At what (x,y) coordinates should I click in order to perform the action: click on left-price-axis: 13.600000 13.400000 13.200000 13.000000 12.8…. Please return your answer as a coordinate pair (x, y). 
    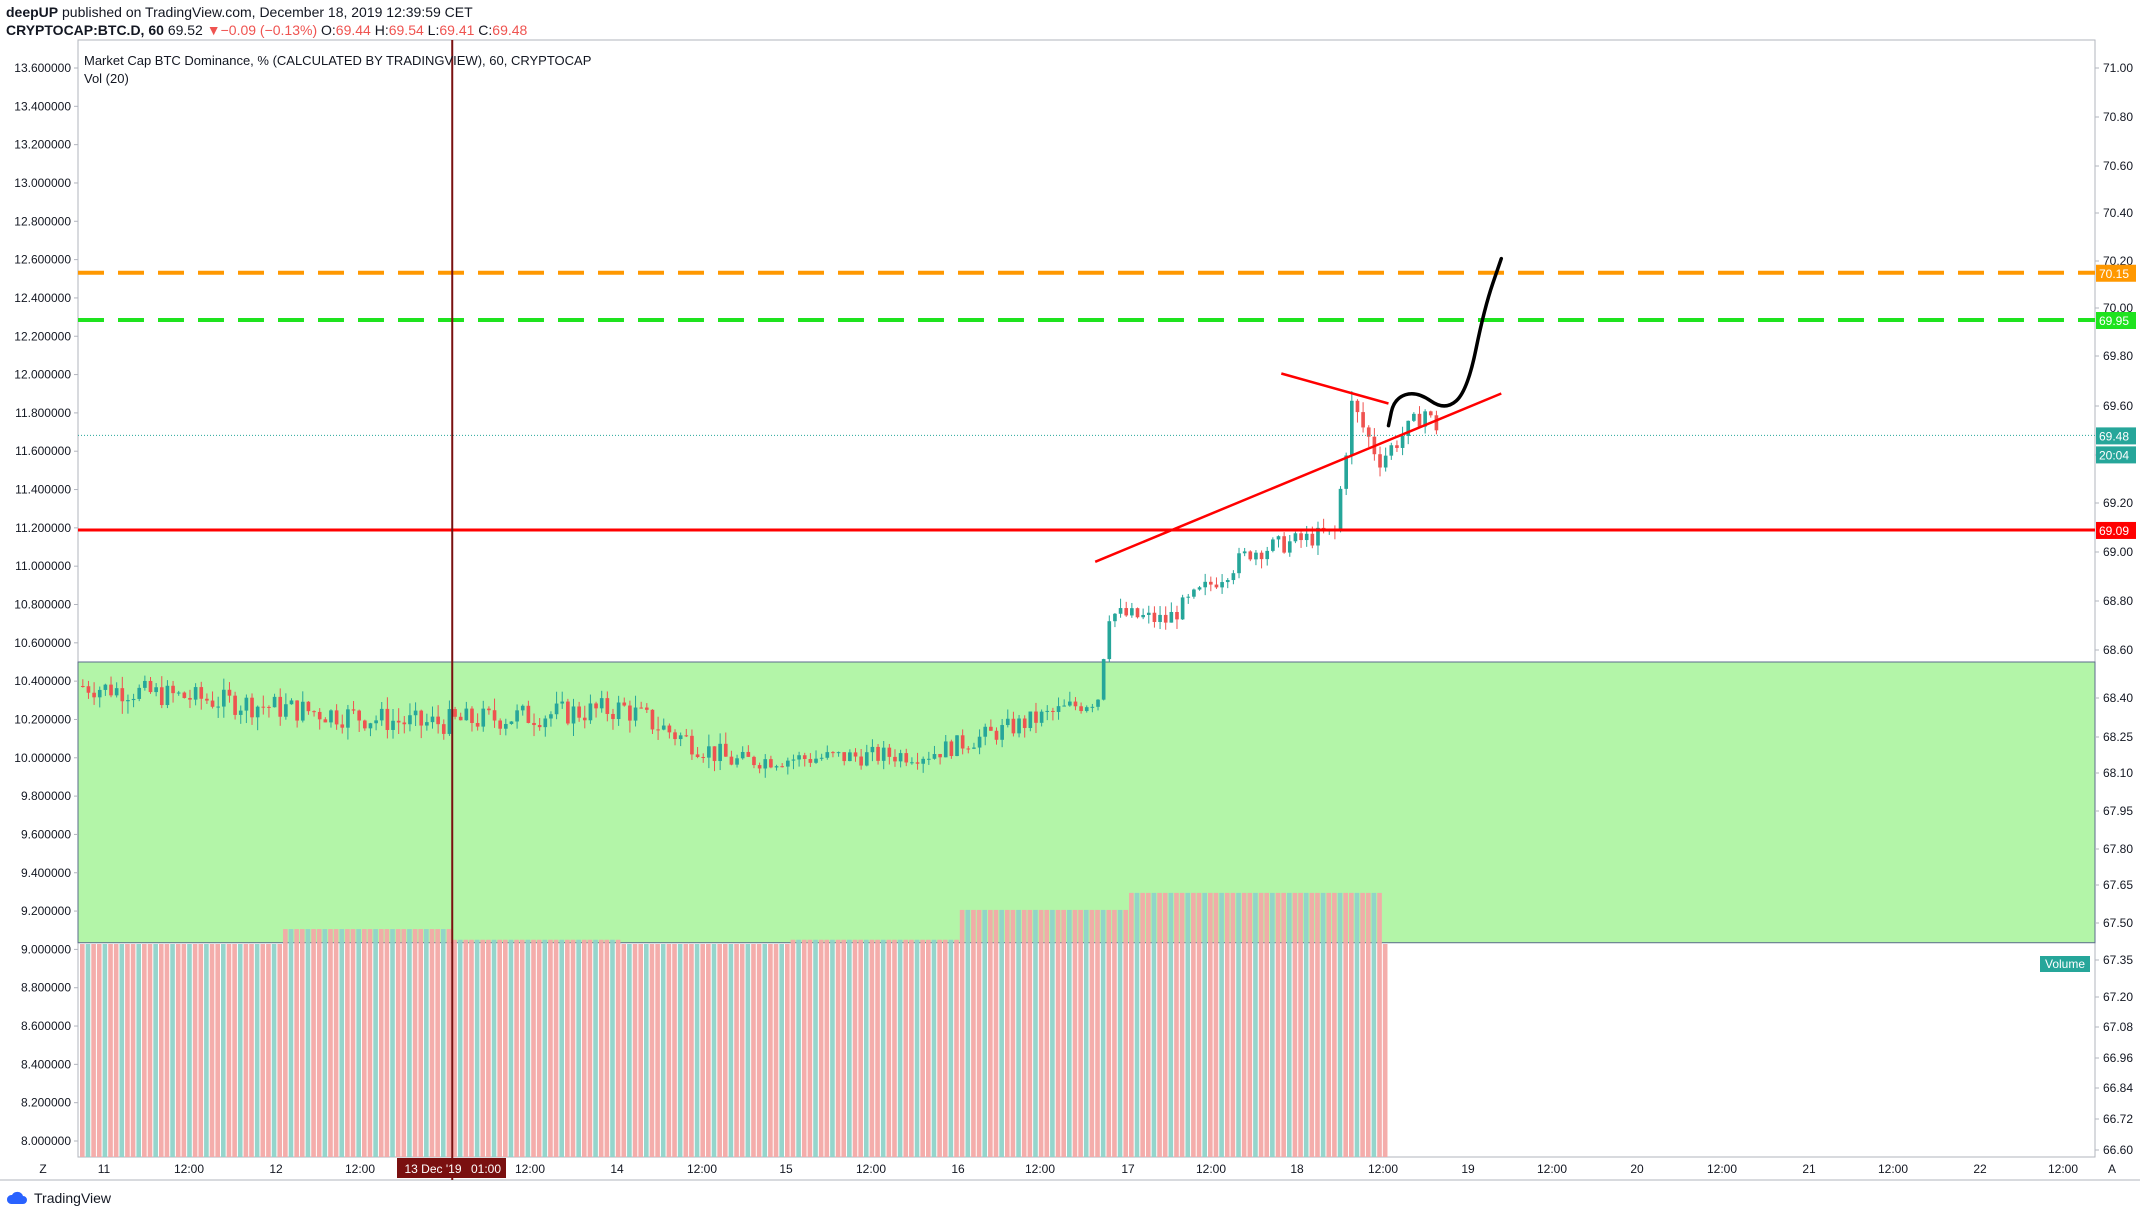
    Looking at the image, I should click on (46, 604).